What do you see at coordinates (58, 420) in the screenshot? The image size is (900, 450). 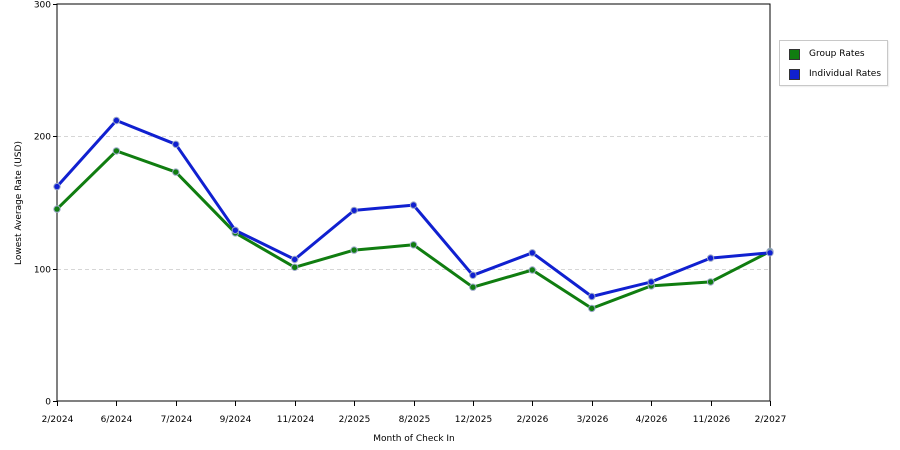 I see `x-tick-label-0: 2/2024` at bounding box center [58, 420].